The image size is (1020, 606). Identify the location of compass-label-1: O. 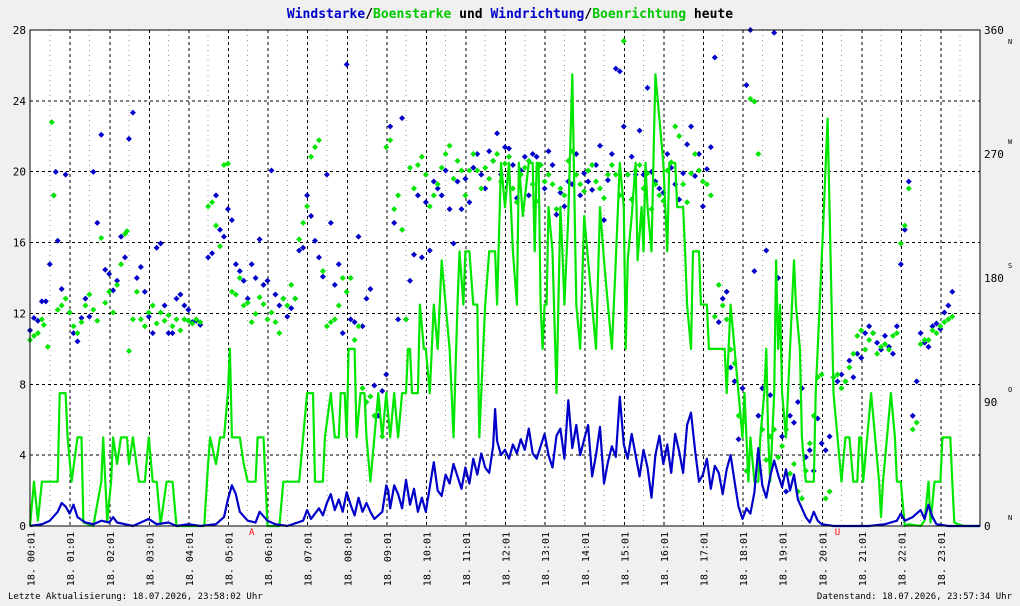
(1010, 390).